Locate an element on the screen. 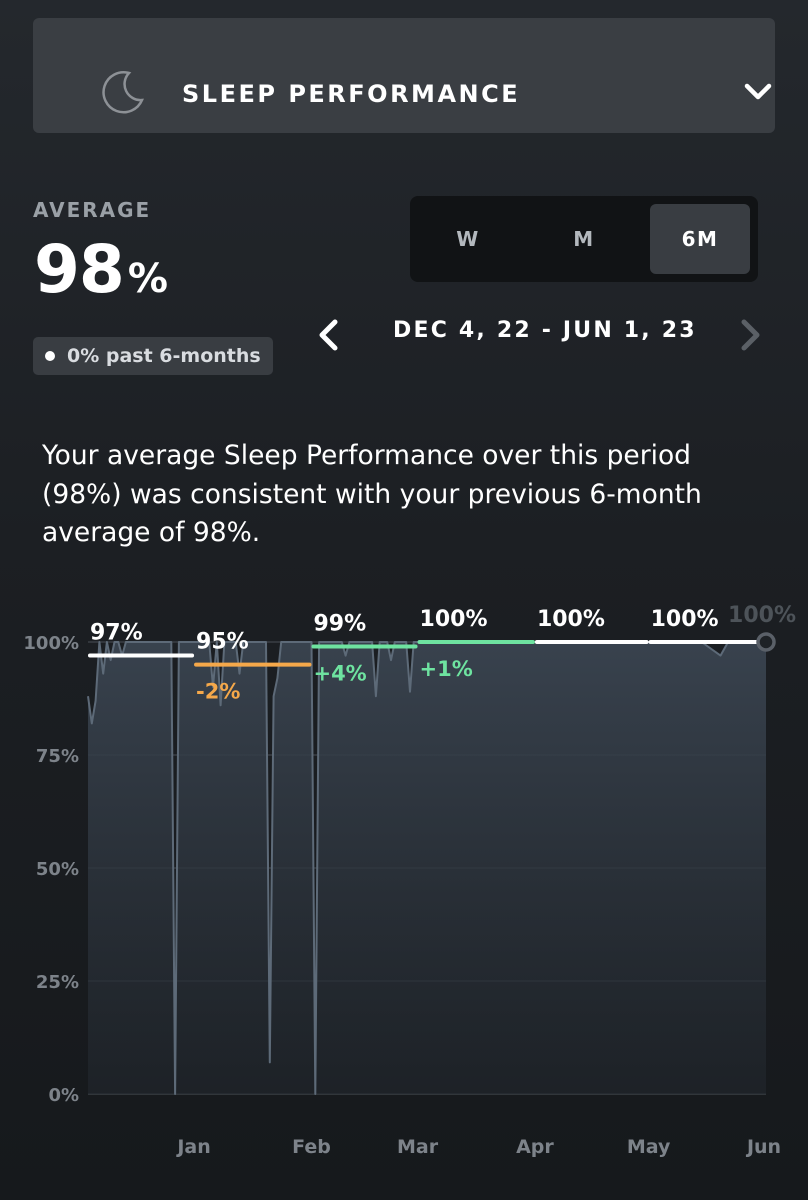 Image resolution: width=808 pixels, height=1200 pixels. x-tick-label: Jan is located at coordinates (192, 1147).